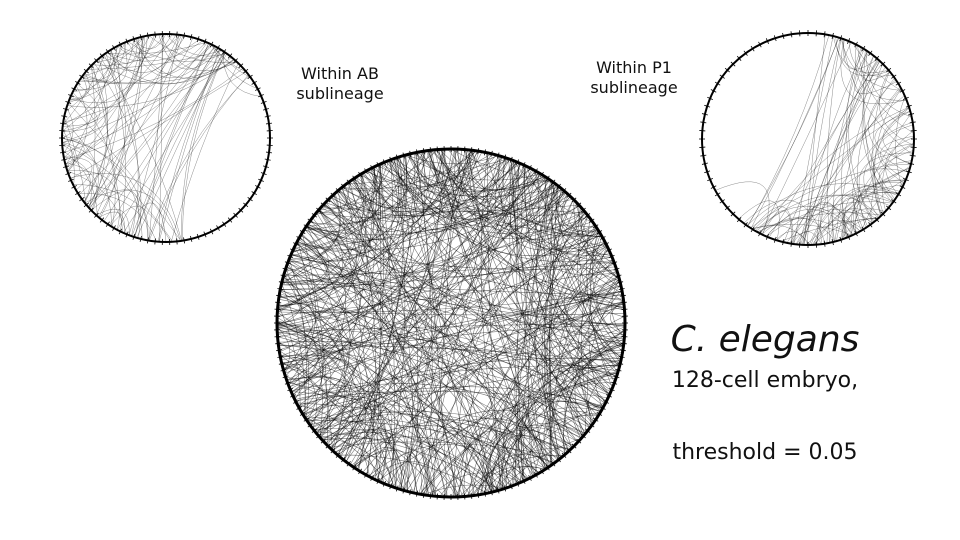 This screenshot has width=960, height=540. Describe the element at coordinates (634, 67) in the screenshot. I see `p1-label-line1: Within P1` at that location.